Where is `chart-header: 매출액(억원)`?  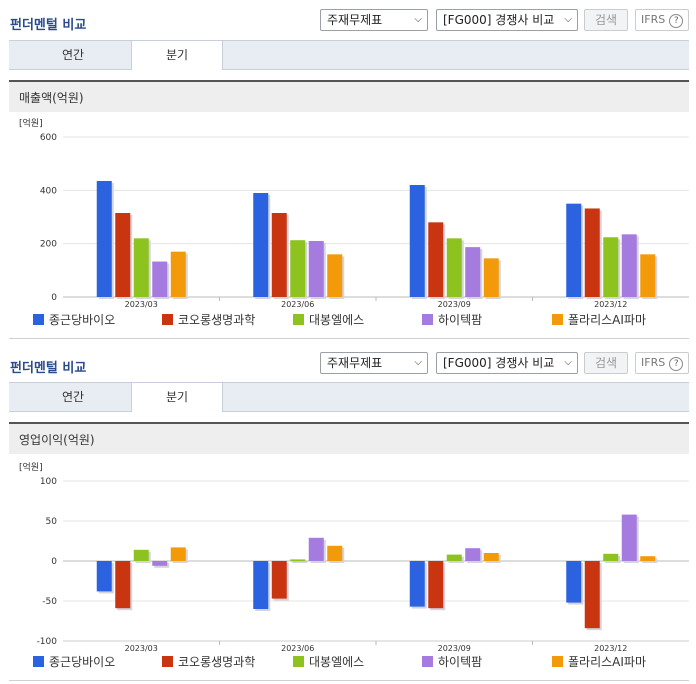
chart-header: 매출액(억원) is located at coordinates (349, 96).